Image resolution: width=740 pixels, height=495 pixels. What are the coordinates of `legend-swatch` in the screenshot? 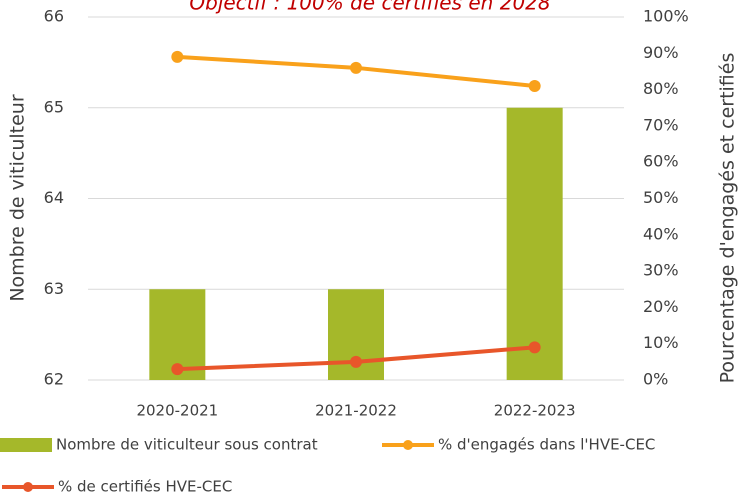 It's located at (26, 445).